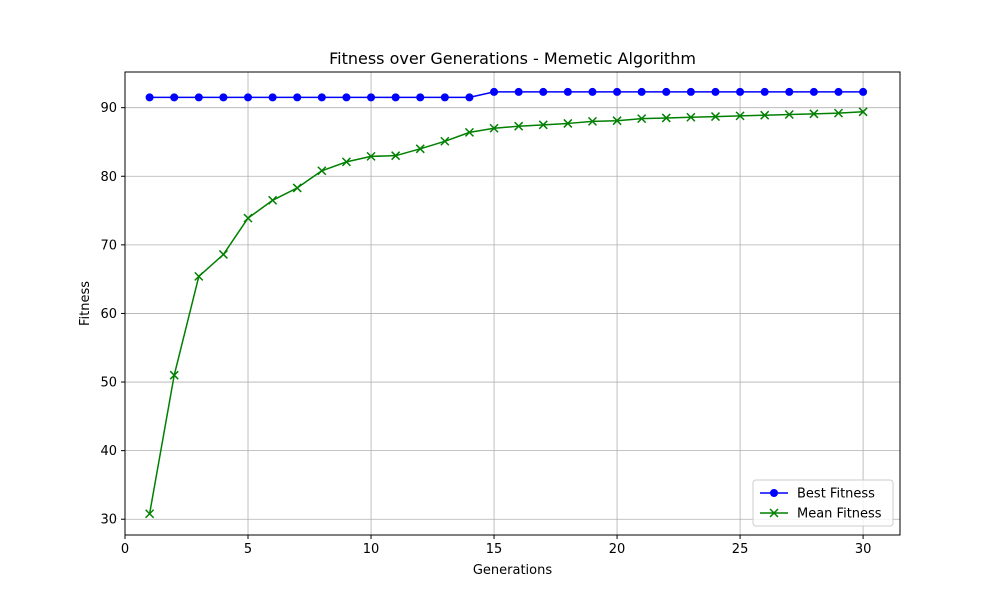 The image size is (1000, 600). Describe the element at coordinates (740, 549) in the screenshot. I see `x-tick-label: 25` at that location.